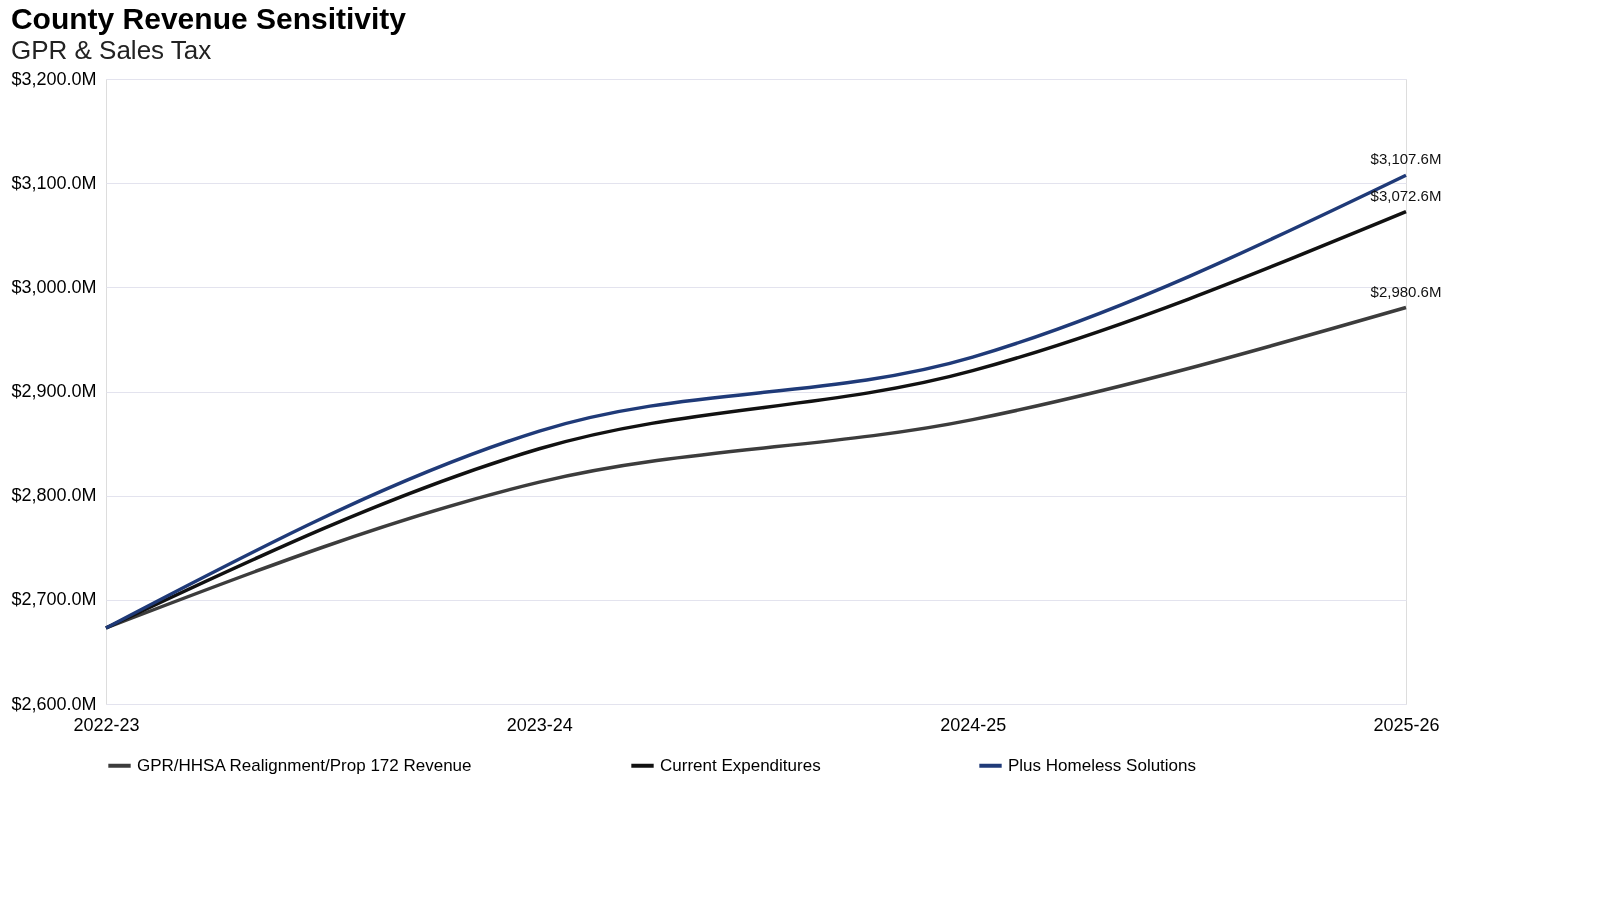  What do you see at coordinates (740, 765) in the screenshot?
I see `legend-label: Current Expenditures` at bounding box center [740, 765].